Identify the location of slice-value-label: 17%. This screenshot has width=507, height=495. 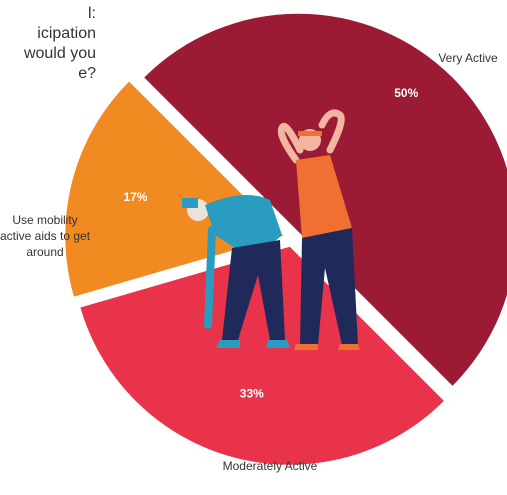
(135, 197).